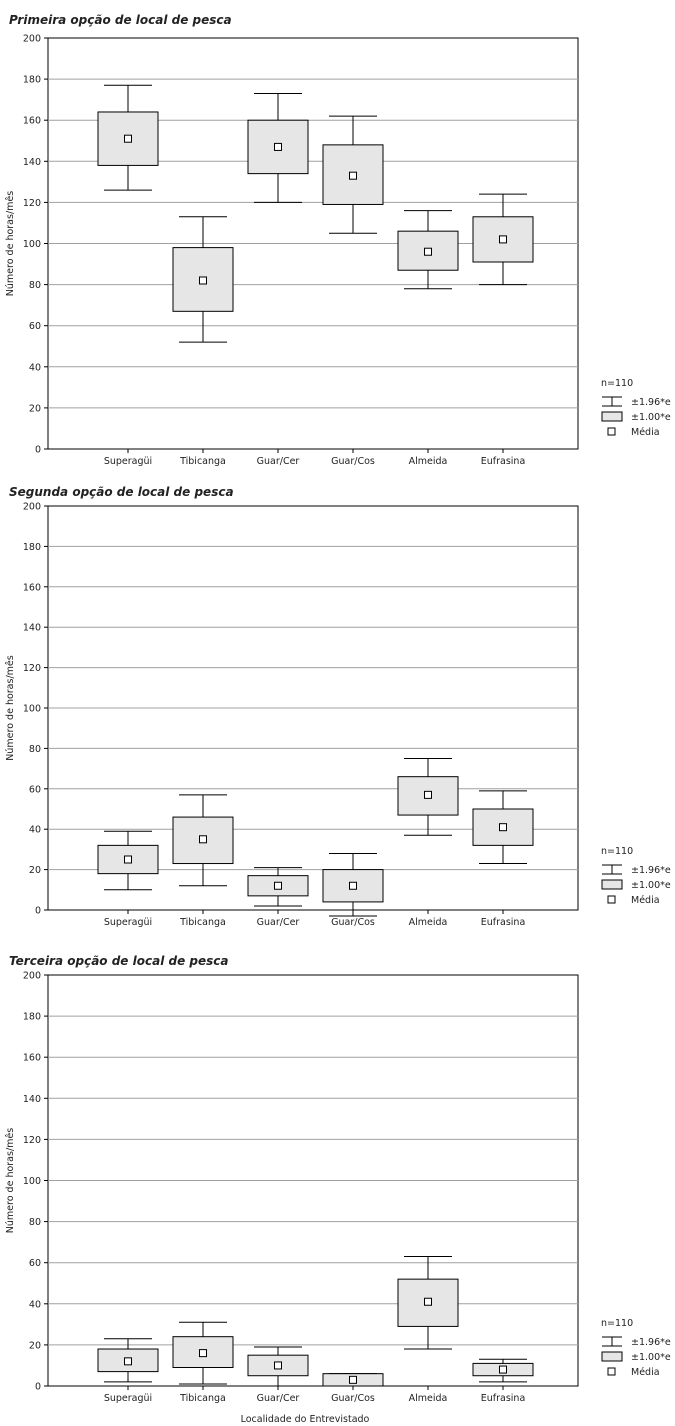 This screenshot has height=1426, width=675. Describe the element at coordinates (120, 20) in the screenshot. I see `chart-title: Primeira opção de local de pesca` at that location.